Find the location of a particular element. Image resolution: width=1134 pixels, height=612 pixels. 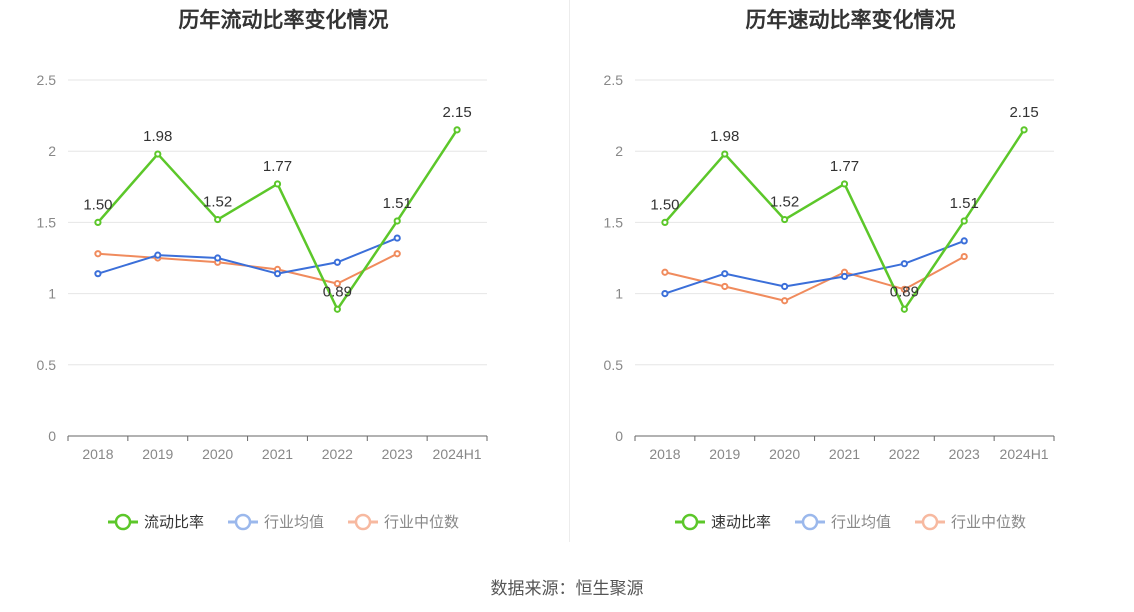

x-tick-label: 2024H1 is located at coordinates (457, 454).